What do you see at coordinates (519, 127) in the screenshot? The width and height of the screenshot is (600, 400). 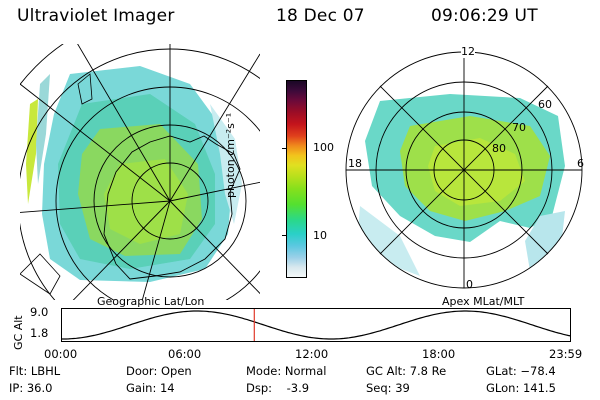 I see `lat-label-70: 70` at bounding box center [519, 127].